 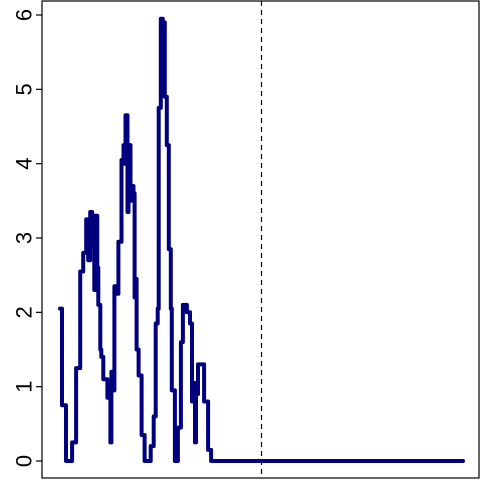 I want to click on y-tick-label: 4, so click(x=24, y=164).